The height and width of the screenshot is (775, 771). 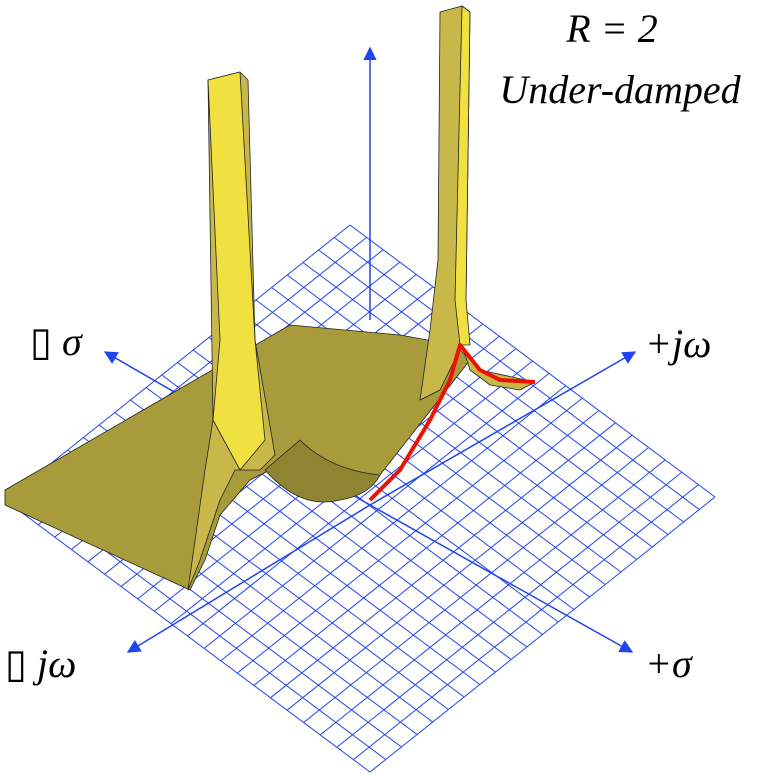 I want to click on subtitle: Under-damped, so click(x=620, y=89).